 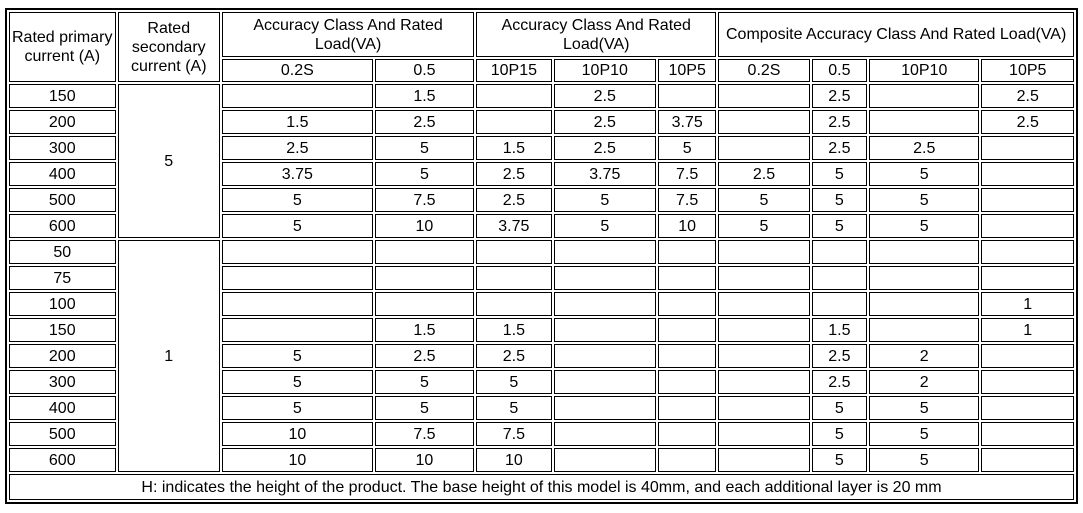 I want to click on table-row: 150 1.5 1.5 1.5 1, so click(x=541, y=330).